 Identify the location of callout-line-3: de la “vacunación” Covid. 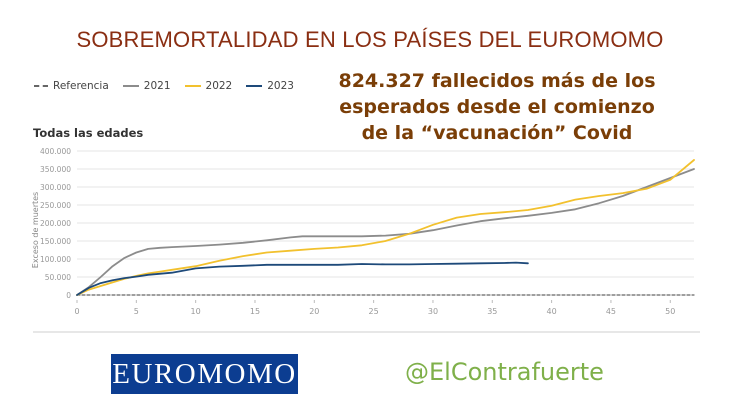
(497, 133).